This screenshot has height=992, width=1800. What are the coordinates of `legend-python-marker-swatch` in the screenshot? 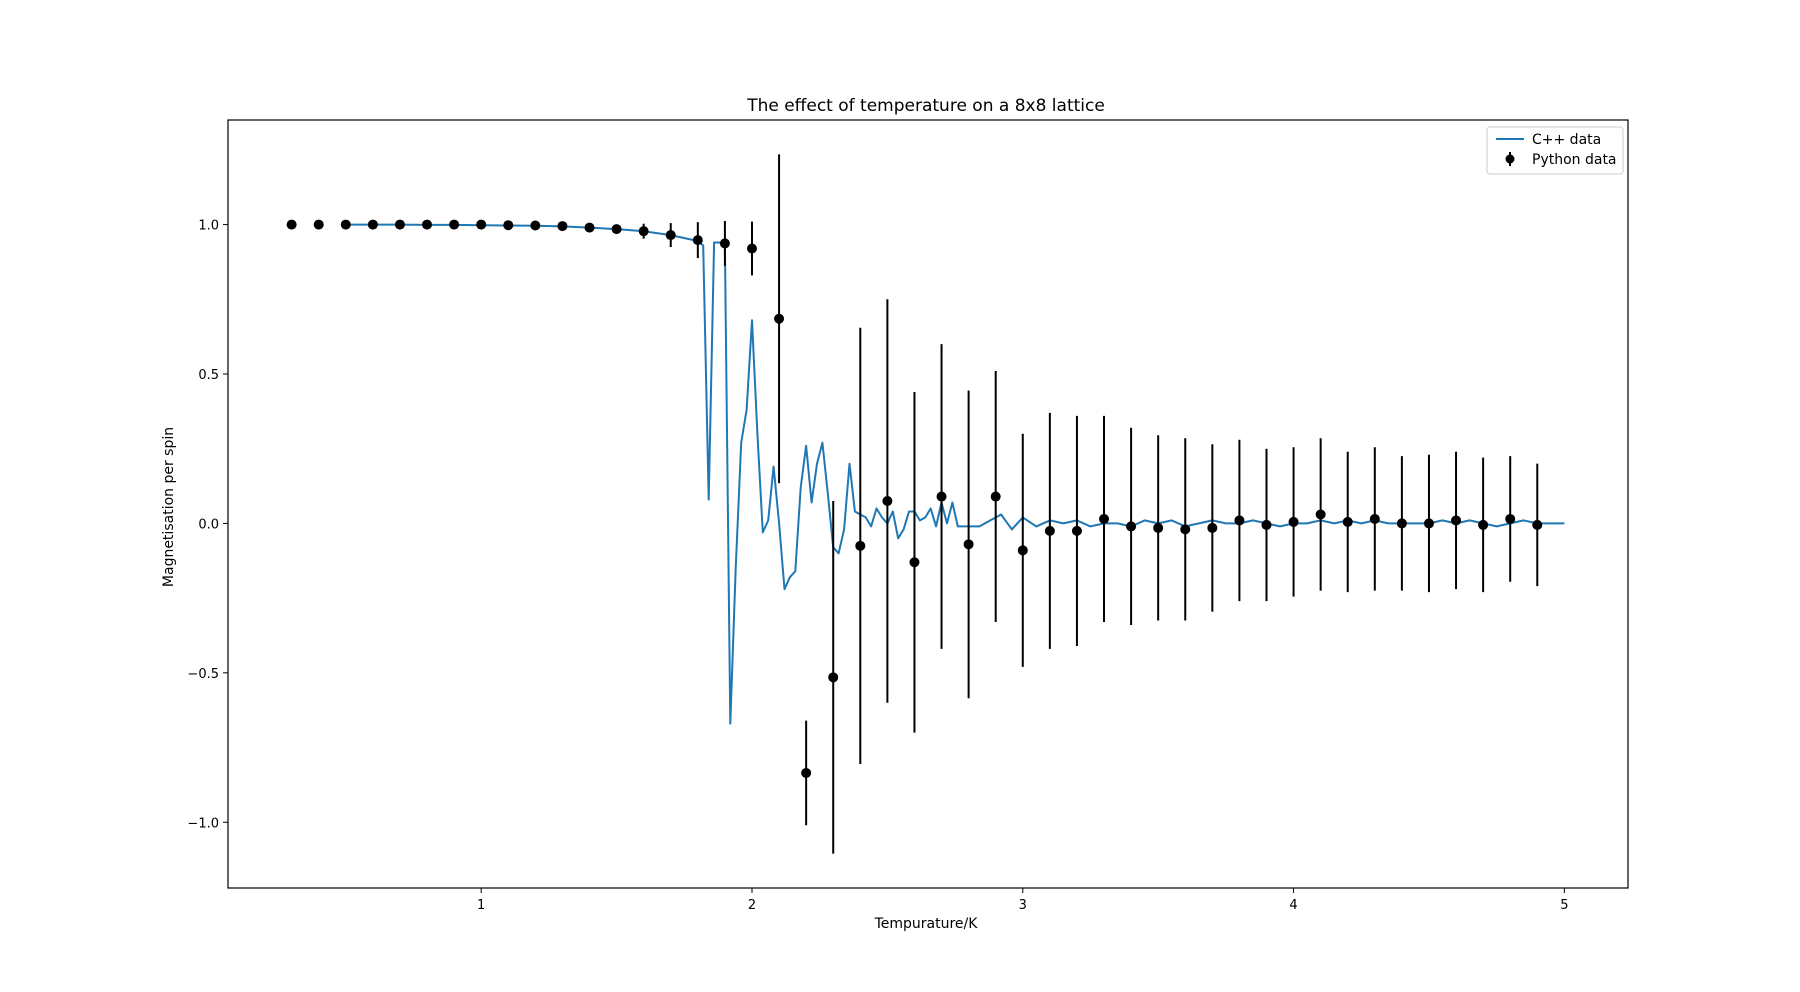 It's located at (1510, 159).